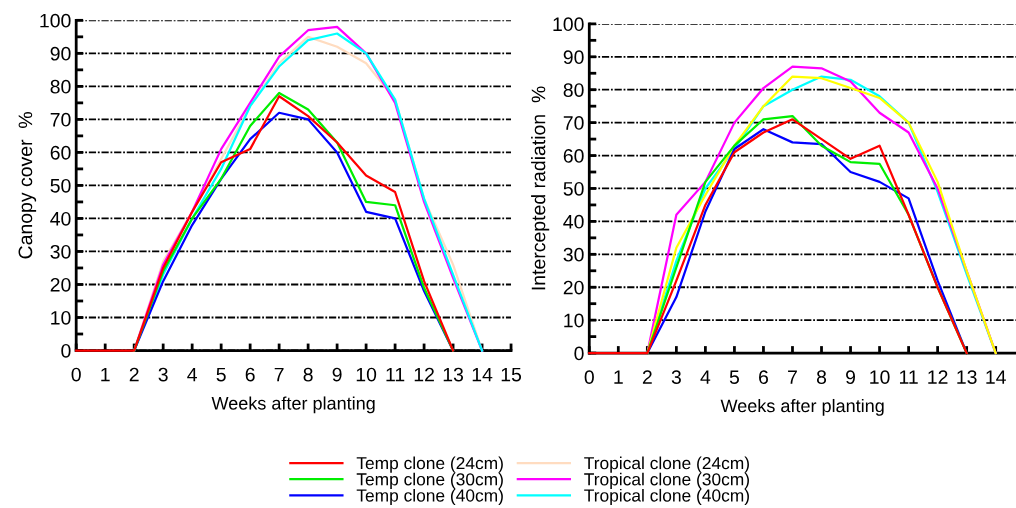  What do you see at coordinates (429, 464) in the screenshot?
I see `legend-label: Temp clone (24cm)` at bounding box center [429, 464].